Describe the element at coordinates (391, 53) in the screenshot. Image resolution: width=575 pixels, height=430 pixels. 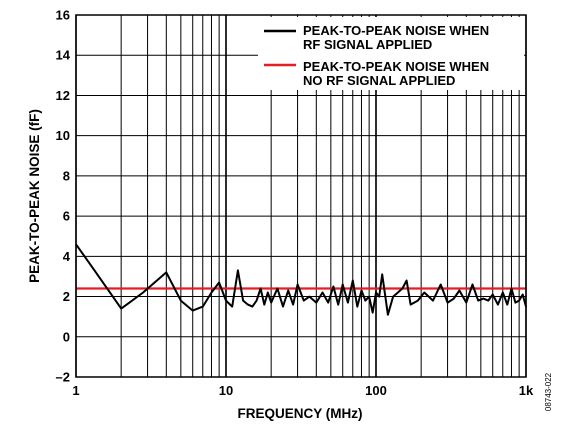
I see `legend-box` at that location.